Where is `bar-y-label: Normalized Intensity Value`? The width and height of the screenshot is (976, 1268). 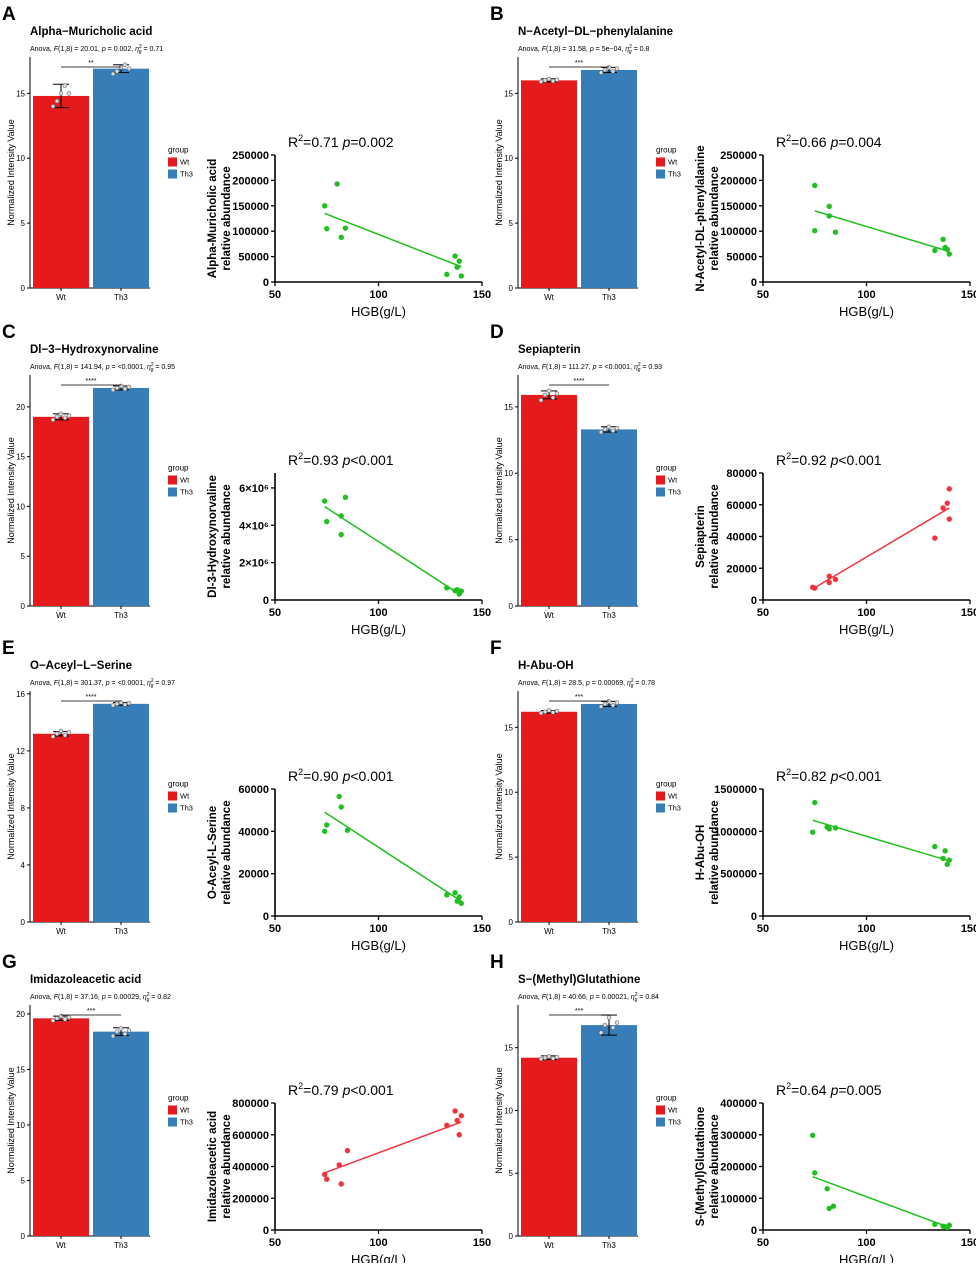 bar-y-label: Normalized Intensity Value is located at coordinates (499, 490).